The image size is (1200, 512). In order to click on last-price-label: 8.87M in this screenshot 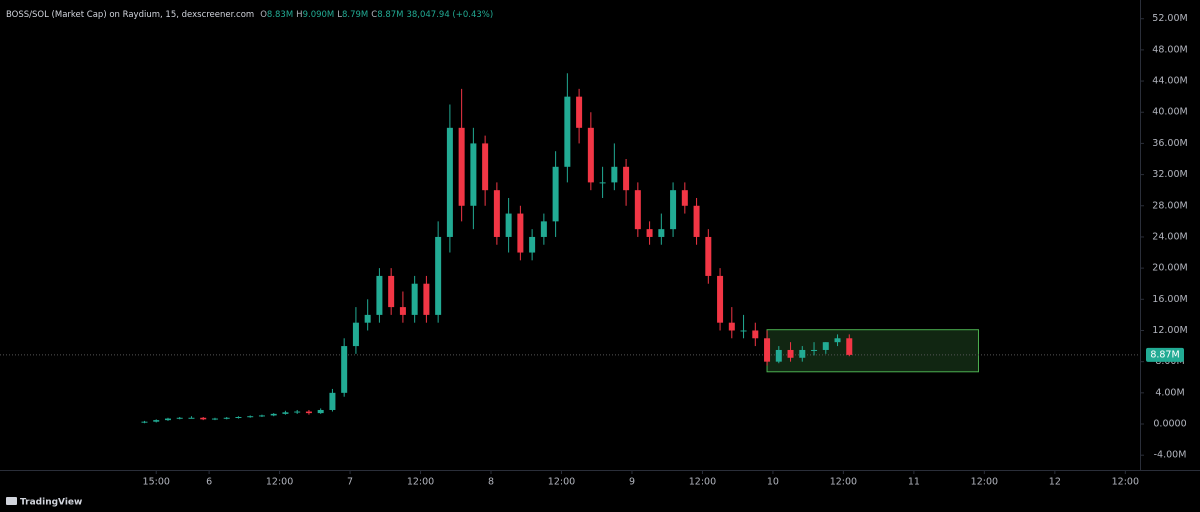, I will do `click(1164, 354)`.